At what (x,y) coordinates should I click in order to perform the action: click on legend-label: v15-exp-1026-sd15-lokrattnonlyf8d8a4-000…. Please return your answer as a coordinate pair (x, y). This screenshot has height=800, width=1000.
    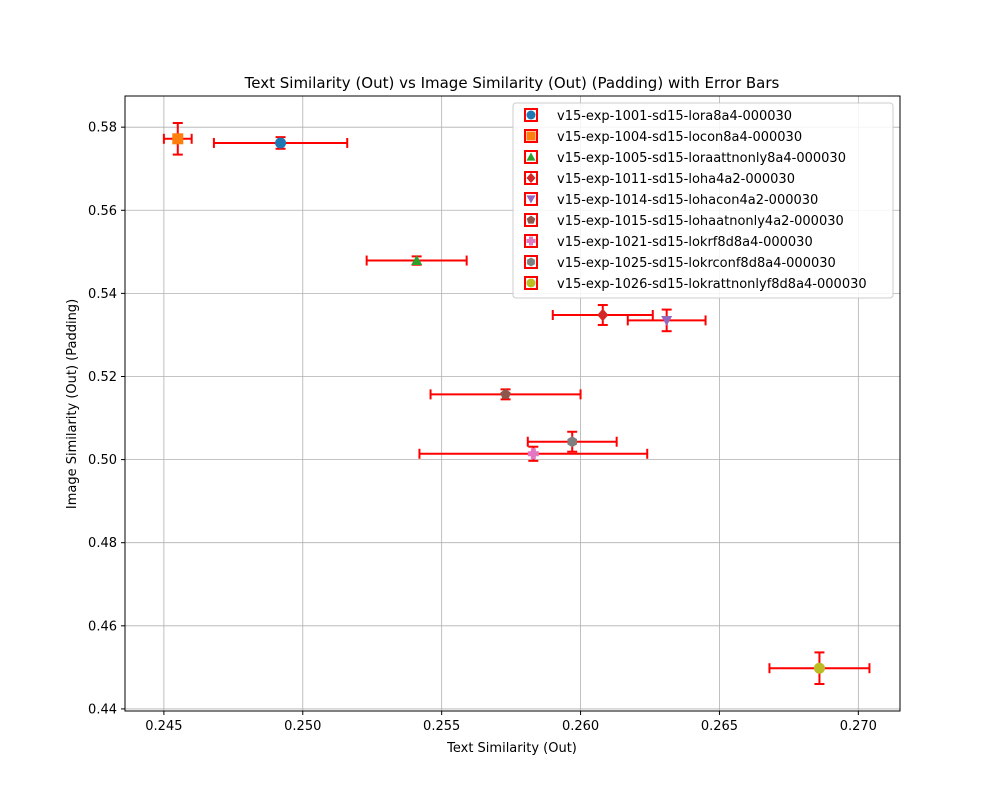
    Looking at the image, I should click on (712, 284).